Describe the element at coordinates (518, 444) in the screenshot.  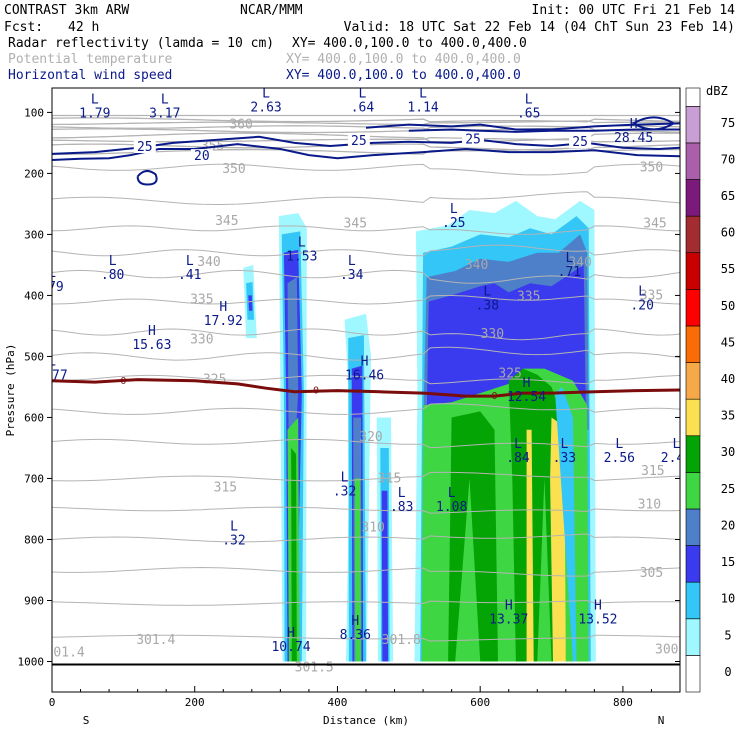
I see `extrema-kind-21: L` at that location.